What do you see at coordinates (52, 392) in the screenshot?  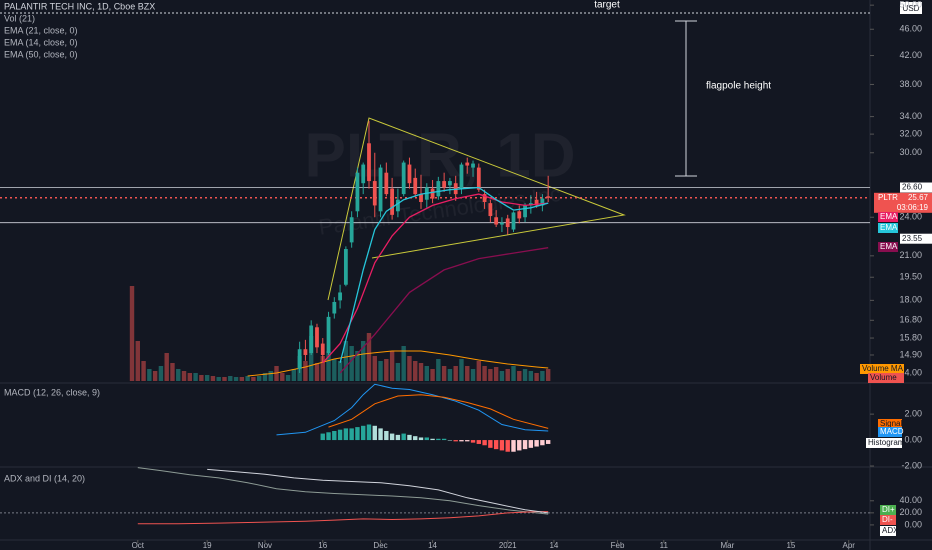 I see `macd-title: MACD (12, 26, close, 9)` at bounding box center [52, 392].